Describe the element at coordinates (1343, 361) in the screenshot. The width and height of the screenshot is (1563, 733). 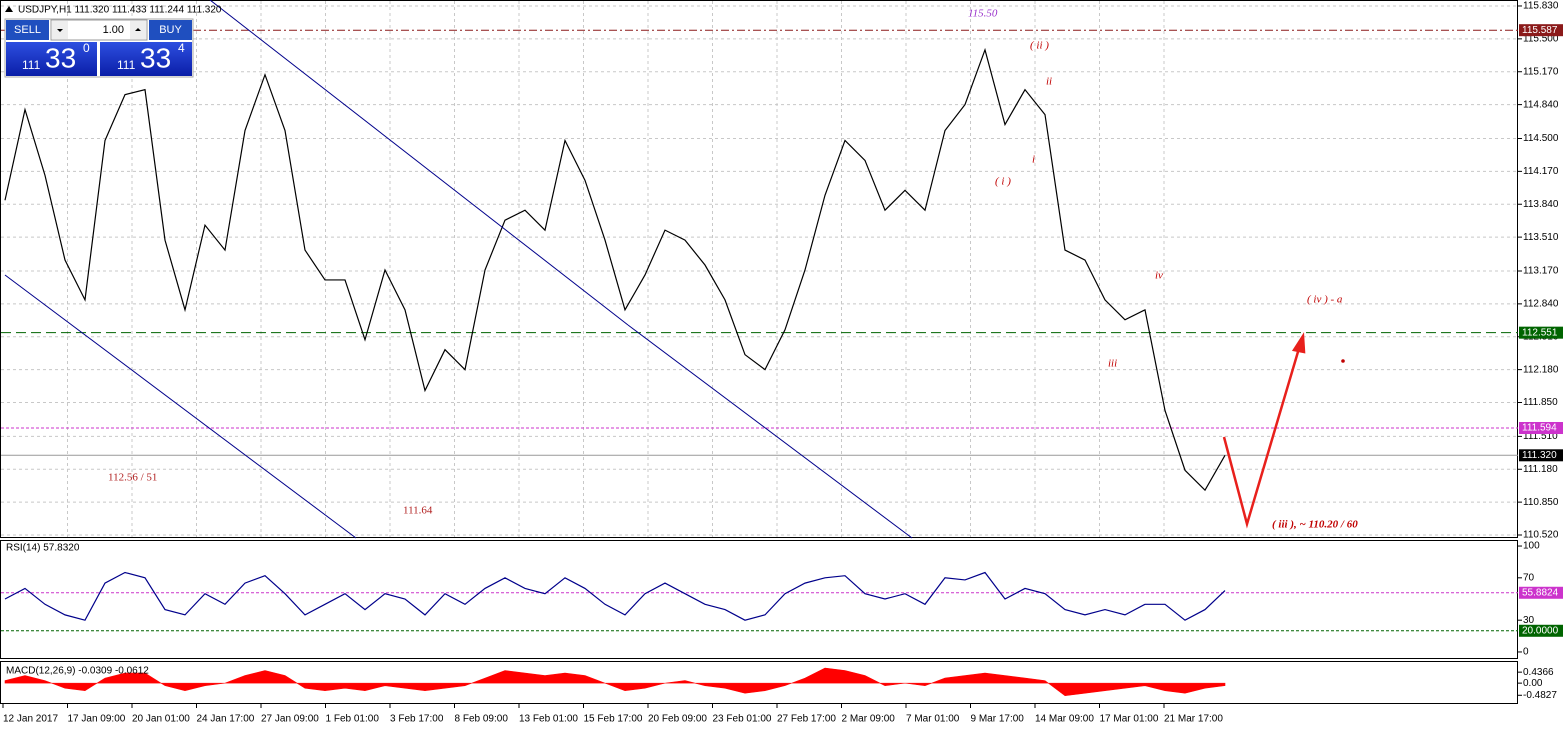
I see `marker-dot` at that location.